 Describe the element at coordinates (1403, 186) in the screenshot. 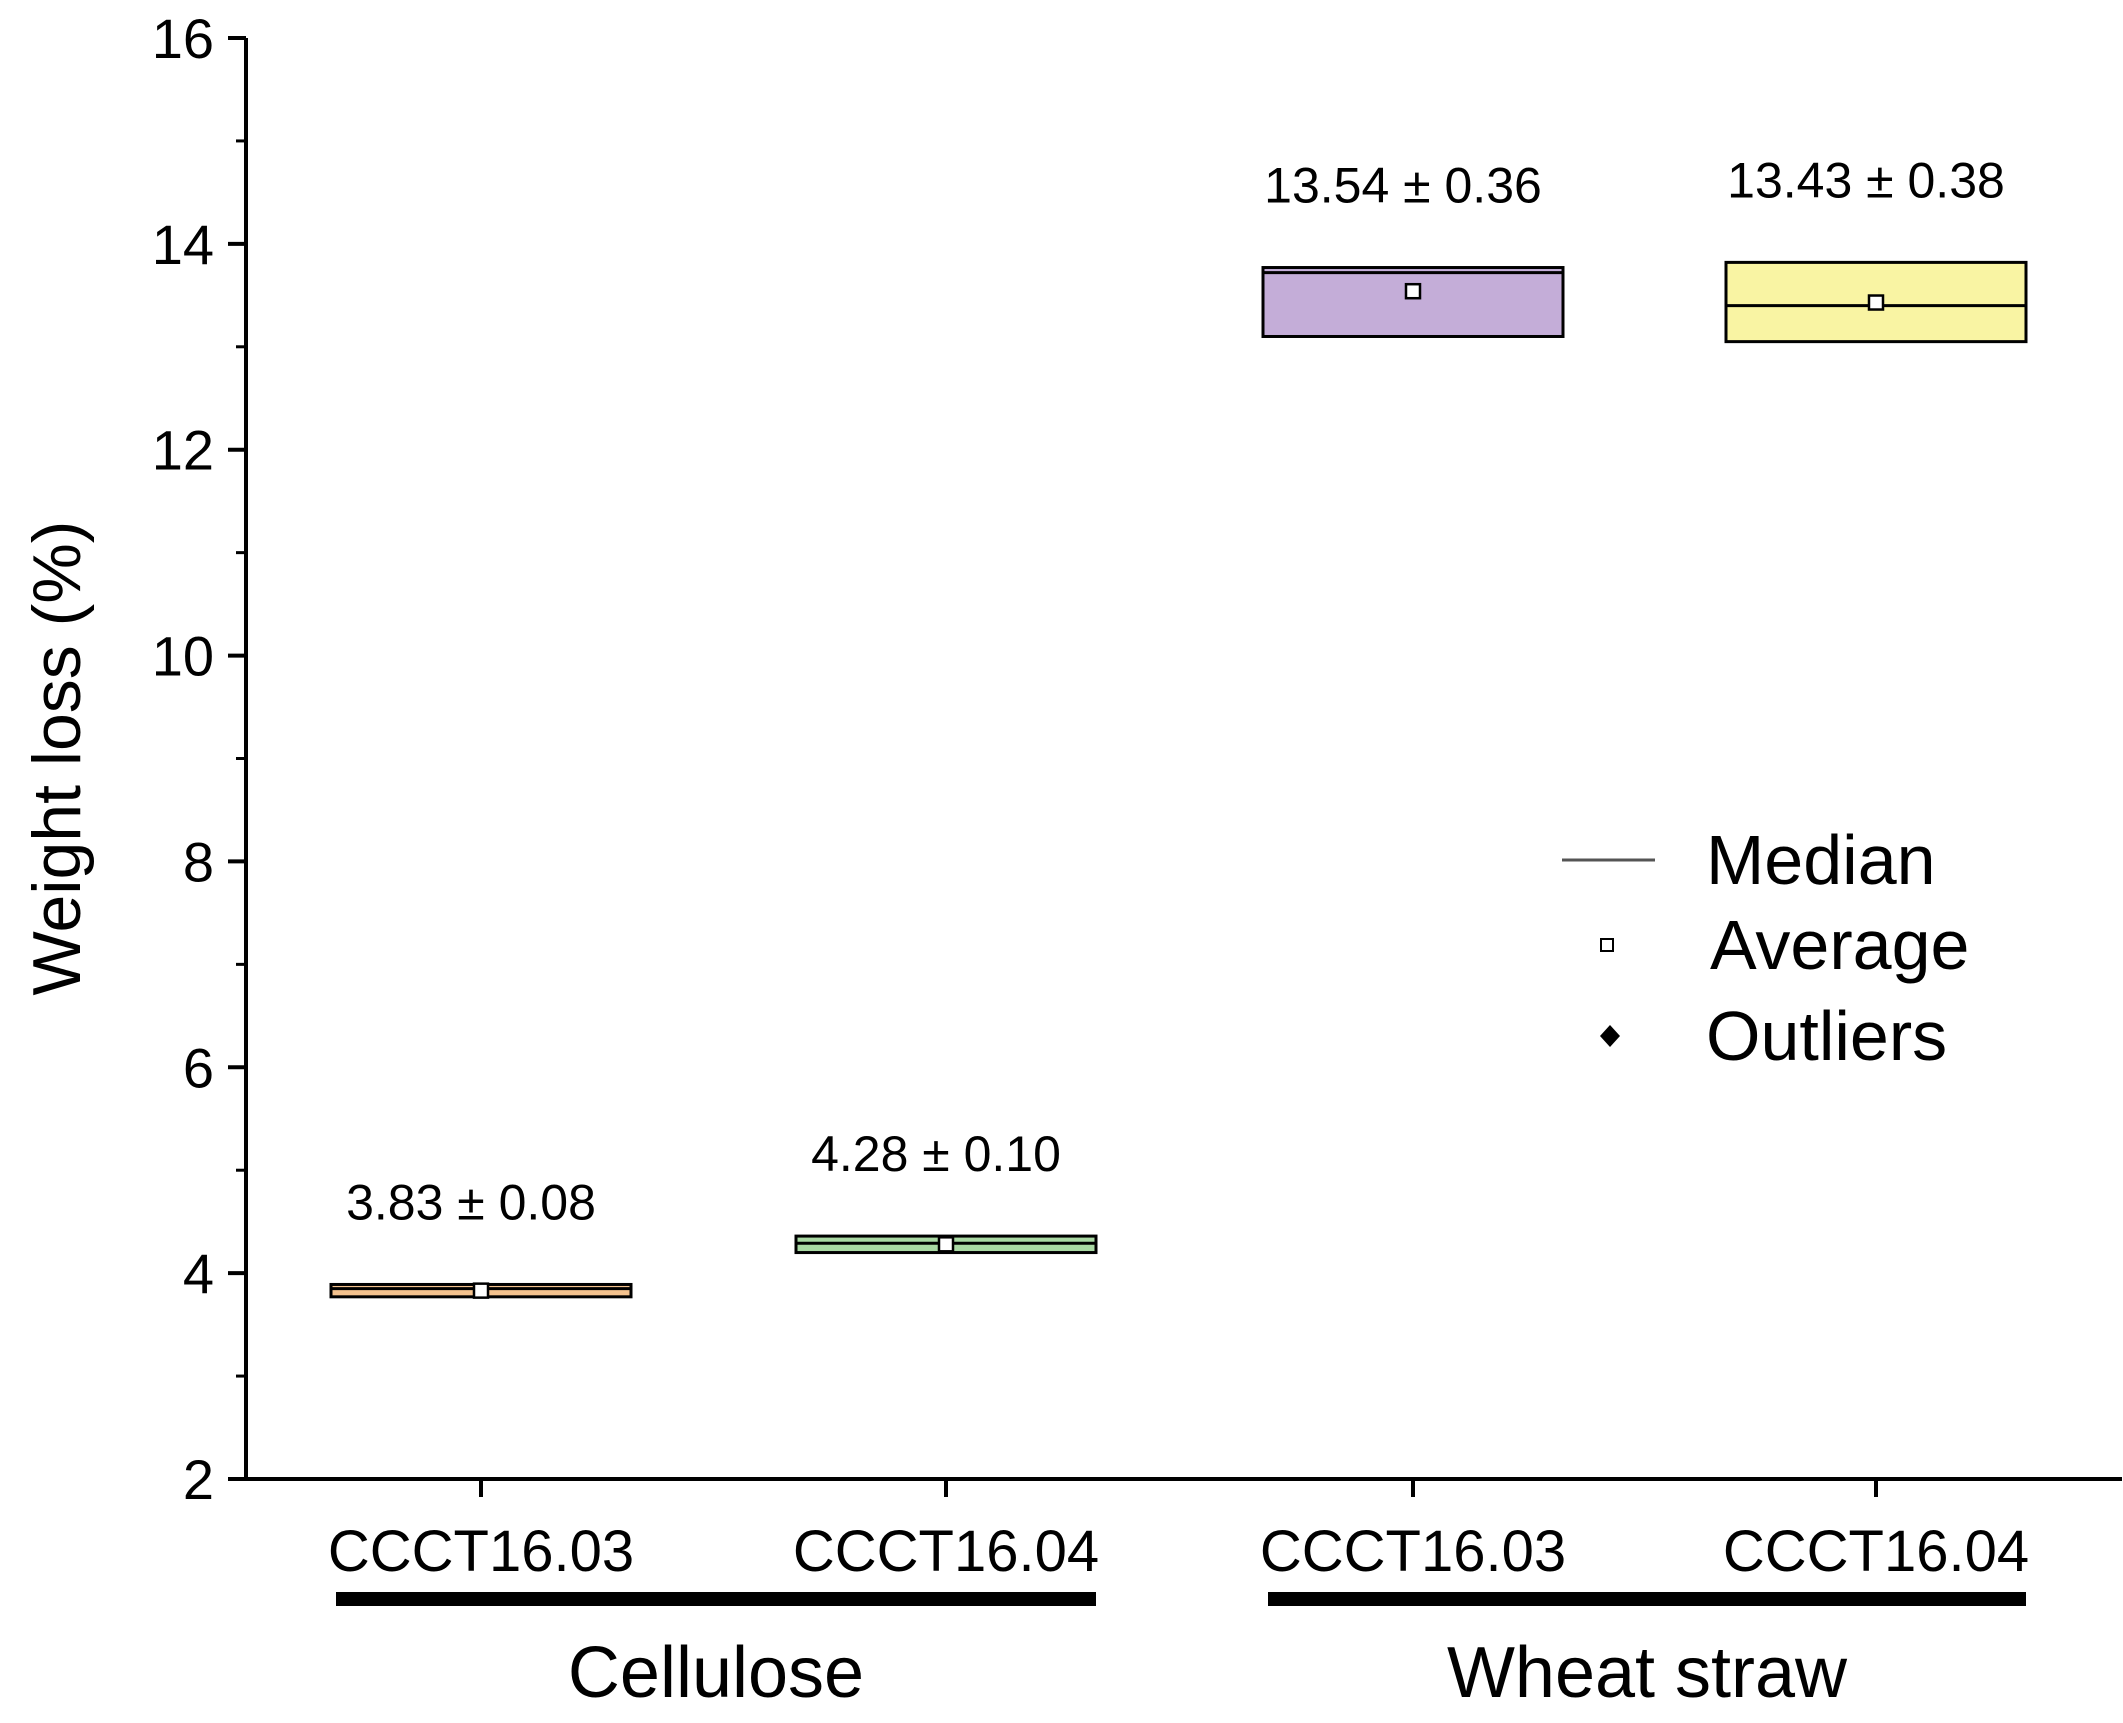

I see `box-annotation: 13.54 ± 0.36` at that location.